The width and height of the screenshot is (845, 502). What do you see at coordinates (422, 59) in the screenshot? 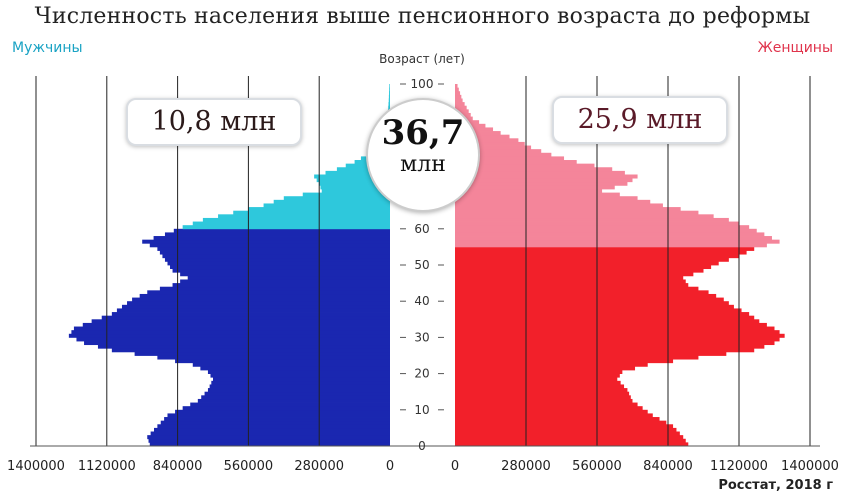
I see `y-axis-label: Возраст (лет)` at bounding box center [422, 59].